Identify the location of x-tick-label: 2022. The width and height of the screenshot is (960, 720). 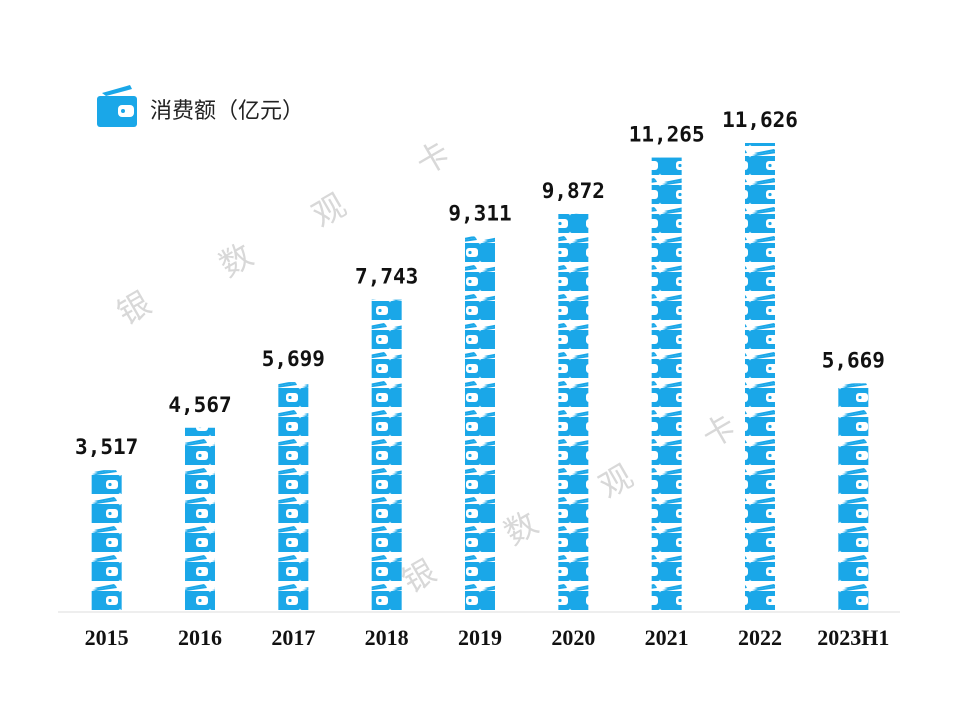
(760, 637).